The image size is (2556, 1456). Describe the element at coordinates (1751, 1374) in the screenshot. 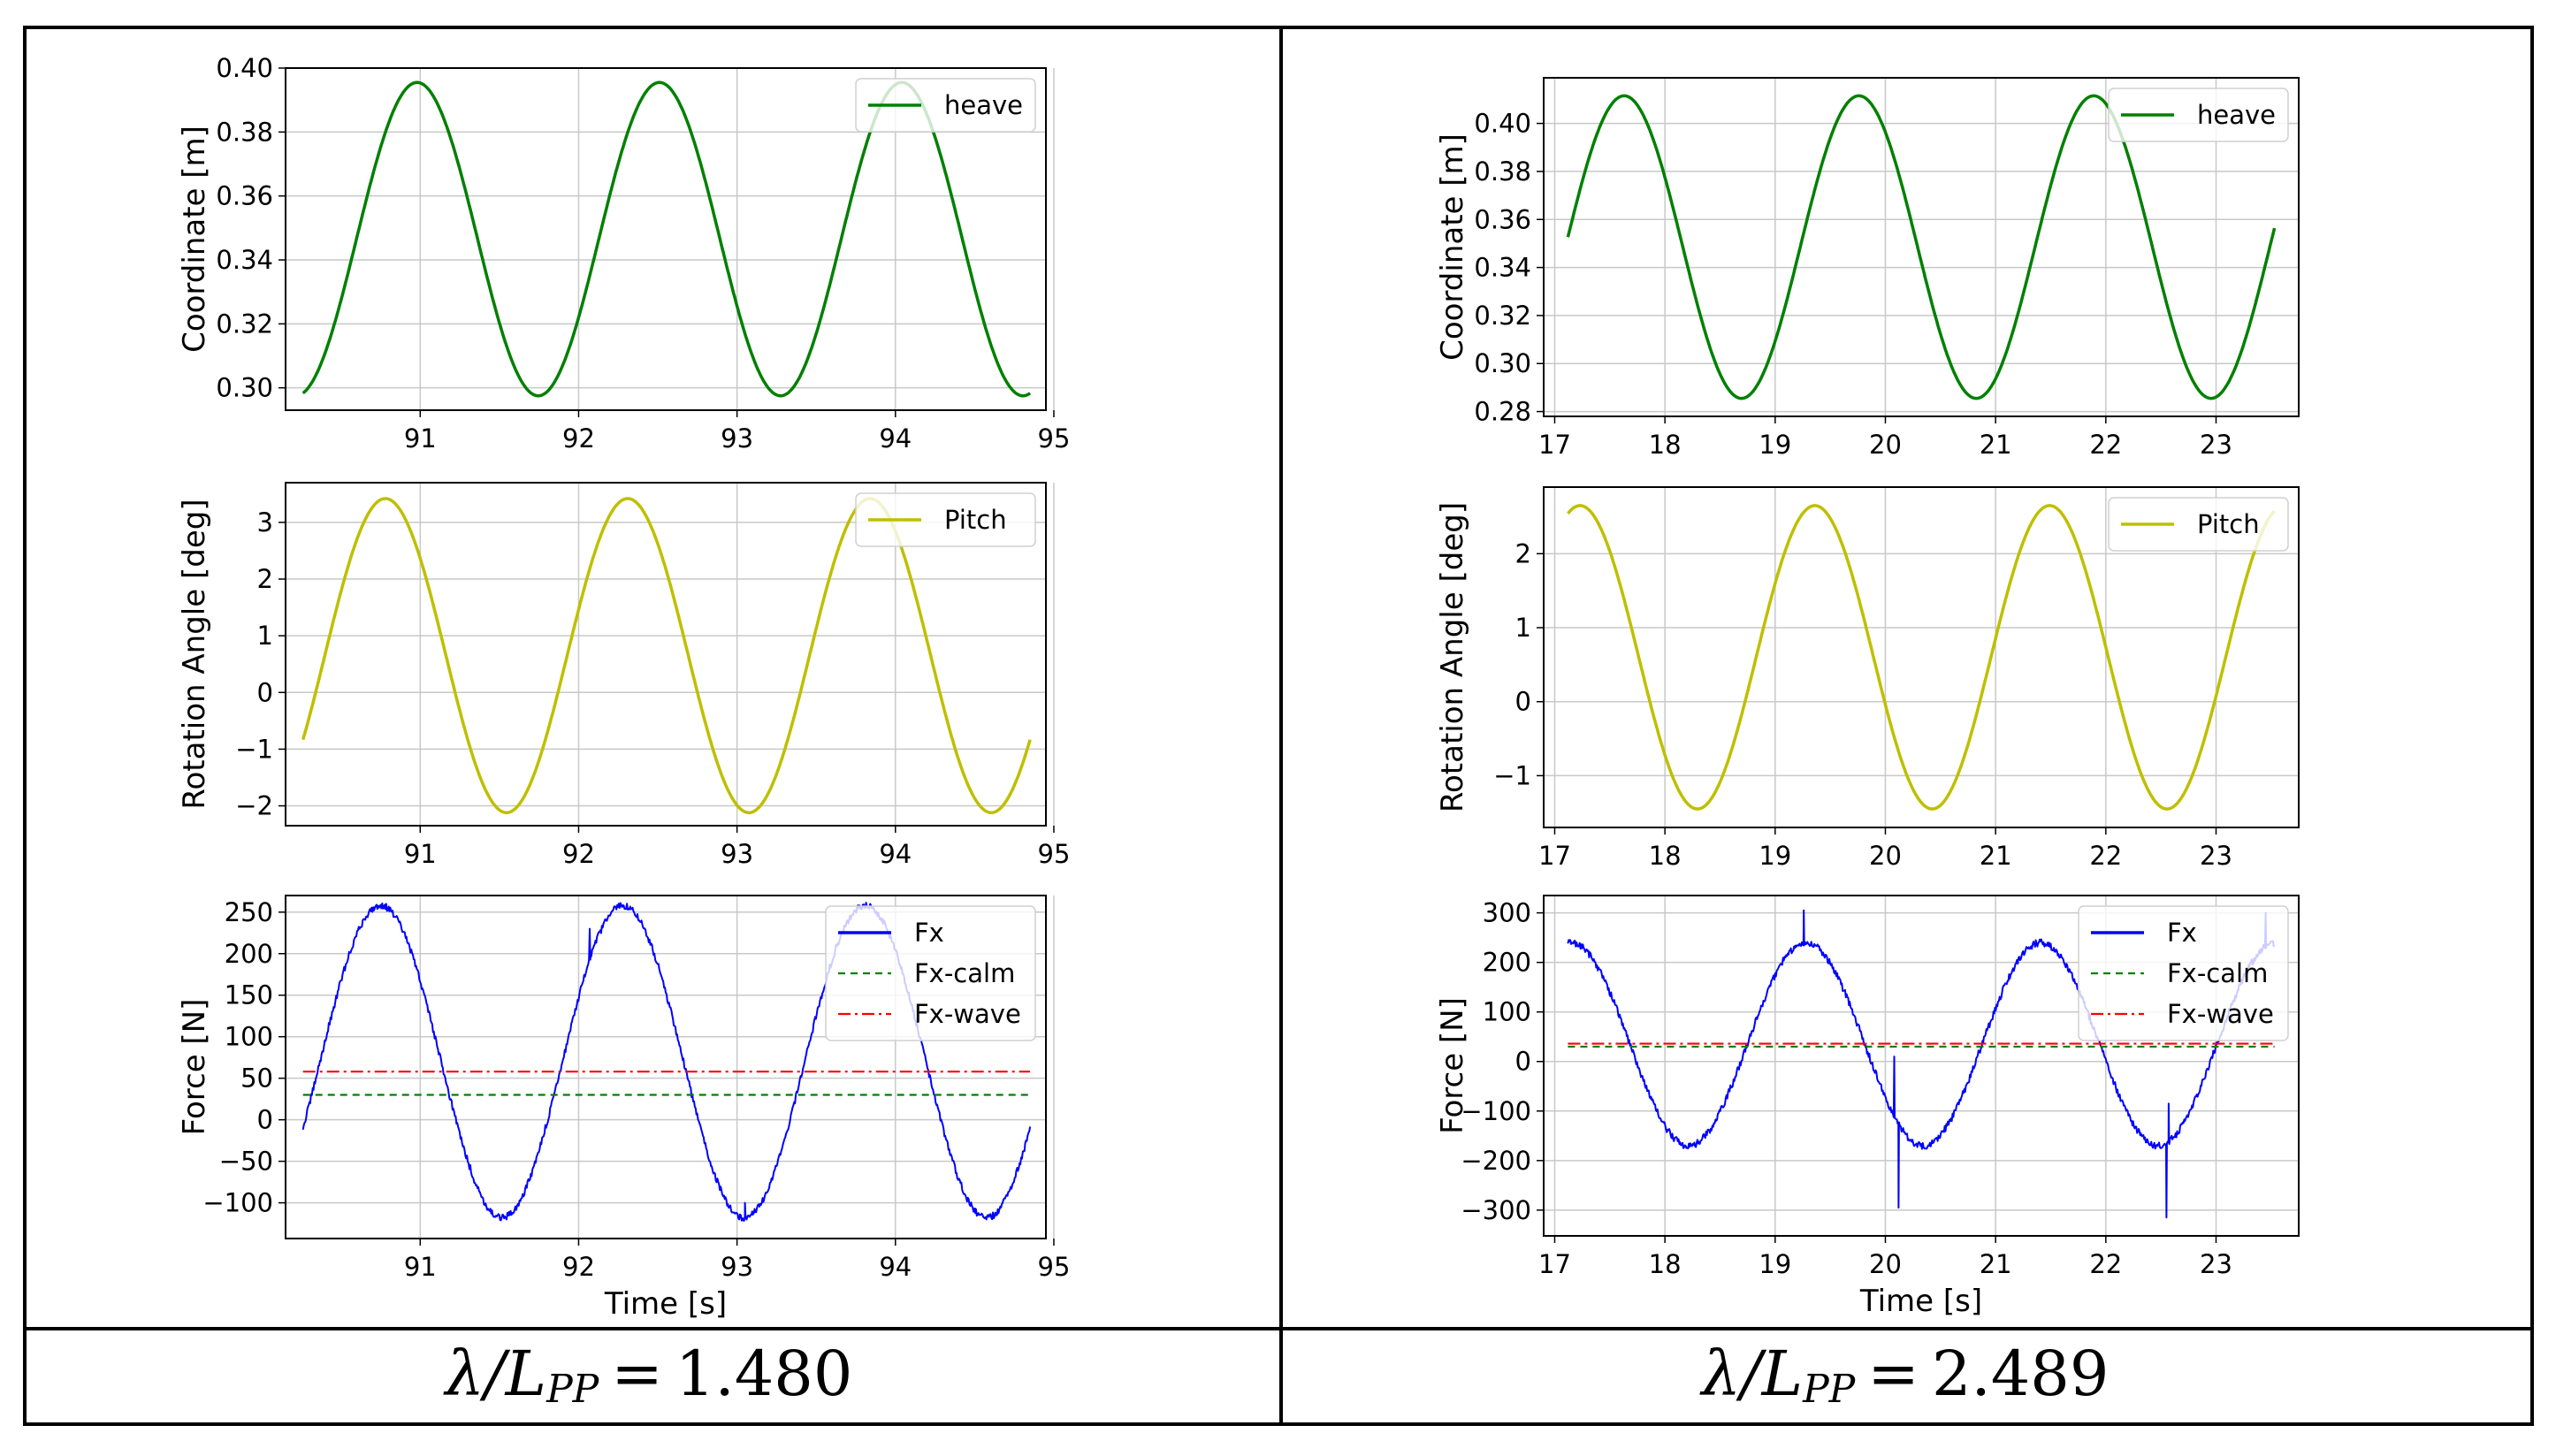

I see `caption-right-symbol: λ/L` at that location.